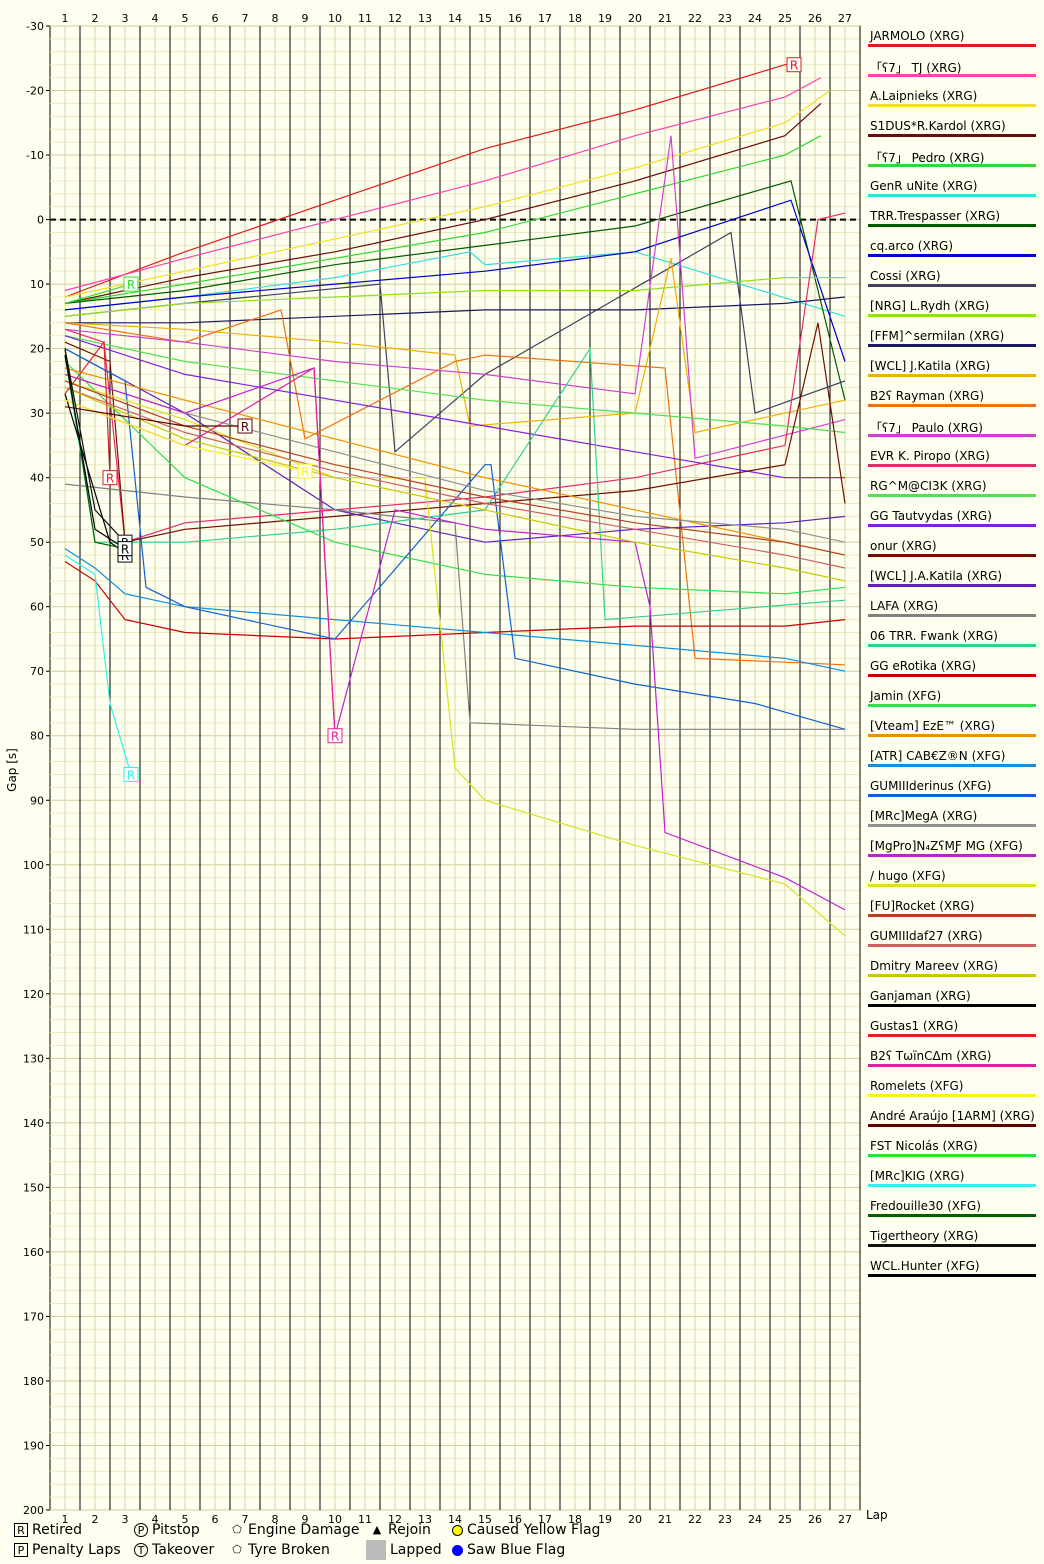 The height and width of the screenshot is (1564, 1044). I want to click on y-tick-label: 50, so click(37, 542).